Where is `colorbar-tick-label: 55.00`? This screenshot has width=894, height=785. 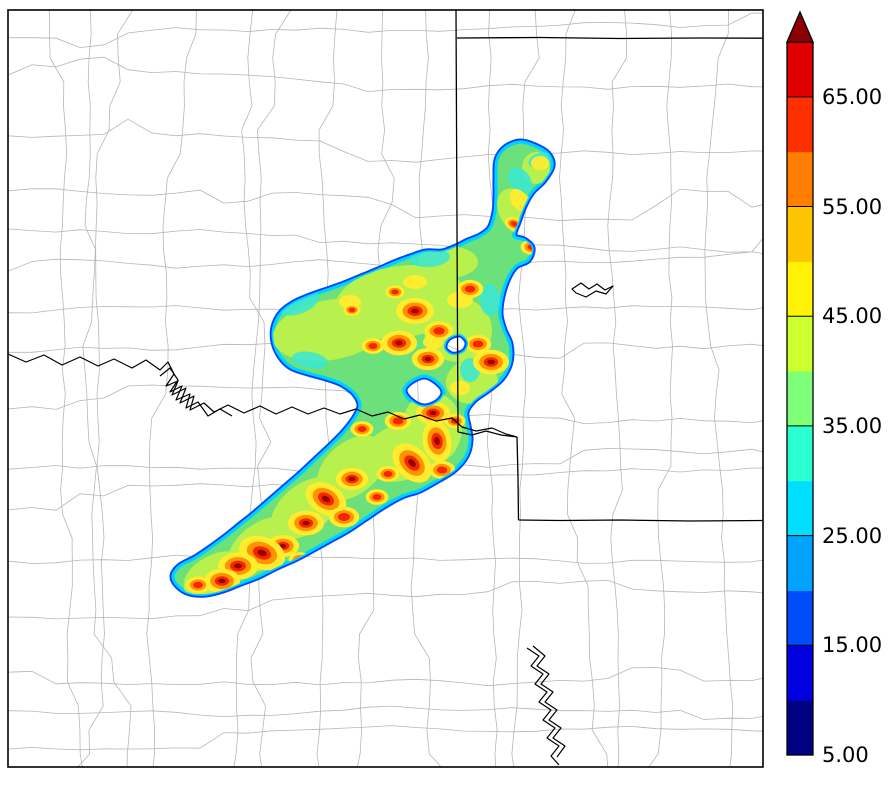 colorbar-tick-label: 55.00 is located at coordinates (852, 207).